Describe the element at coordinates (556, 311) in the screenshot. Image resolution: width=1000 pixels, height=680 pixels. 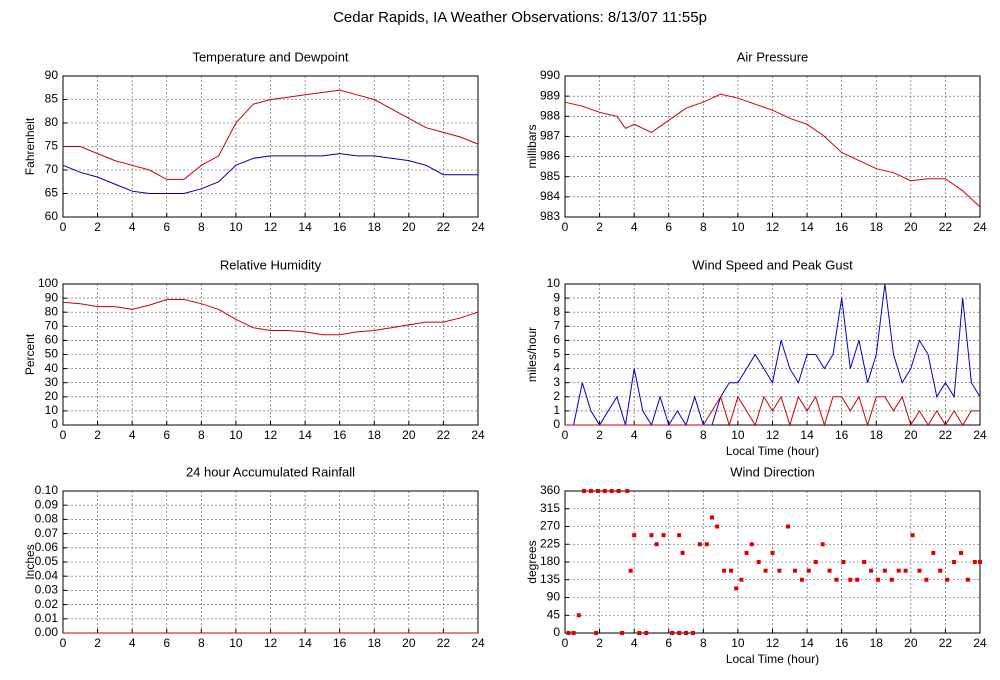
I see `y-tick-label: 8` at that location.